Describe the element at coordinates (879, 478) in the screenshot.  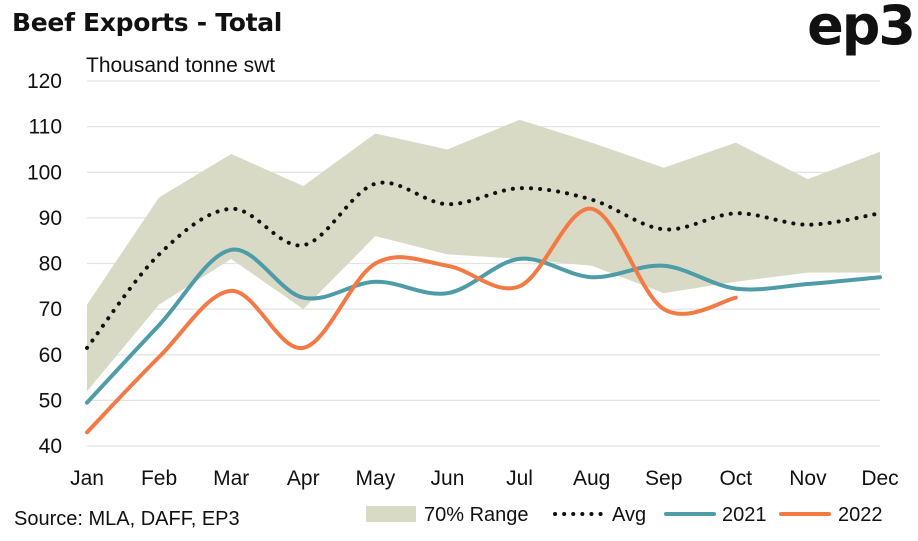
I see `x-tick-label: Dec` at that location.